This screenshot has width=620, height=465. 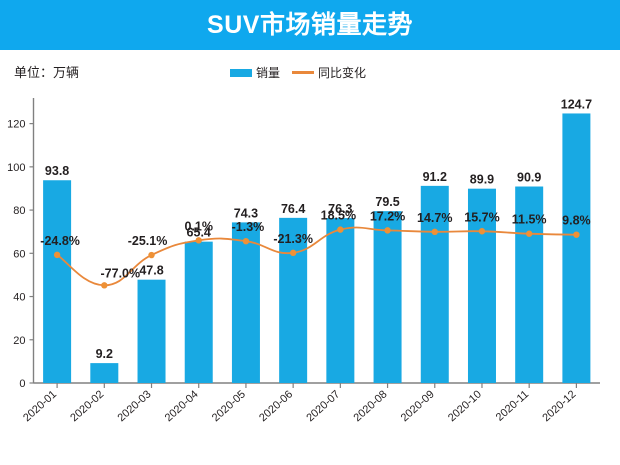 I want to click on x-tick-label: 2020-05, so click(x=229, y=406).